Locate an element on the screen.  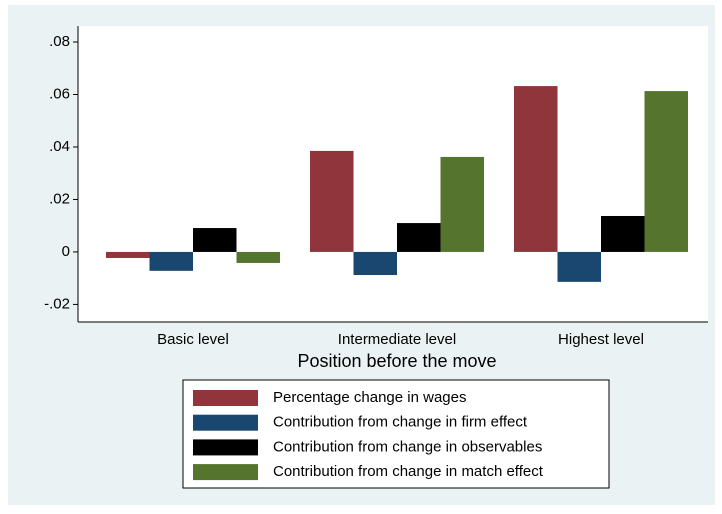
x-tick-label: Intermediate level is located at coordinates (397, 339).